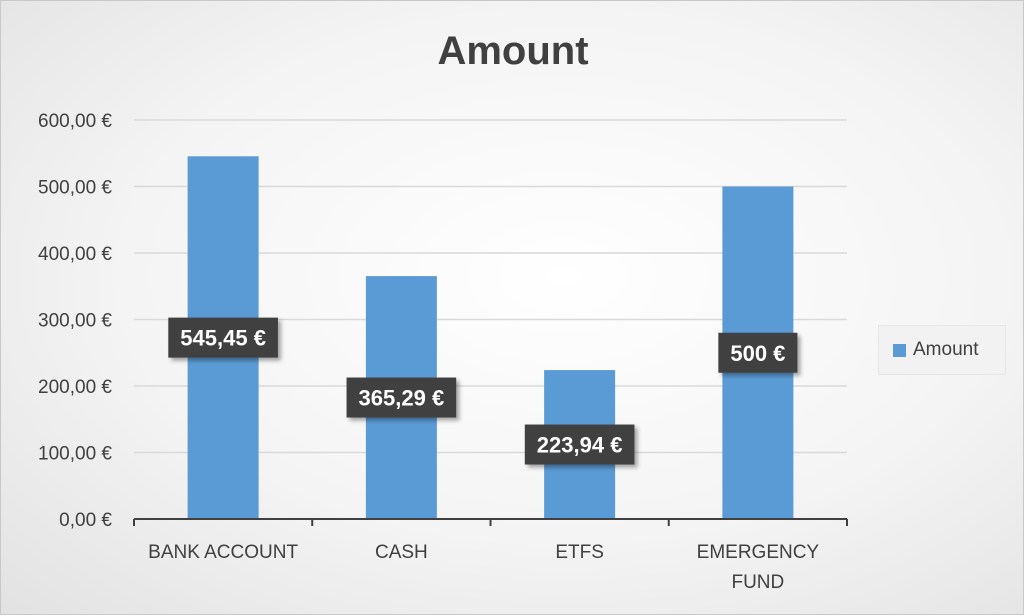 The width and height of the screenshot is (1024, 616). Describe the element at coordinates (75, 254) in the screenshot. I see `y-tick-label: 400,00 €` at that location.